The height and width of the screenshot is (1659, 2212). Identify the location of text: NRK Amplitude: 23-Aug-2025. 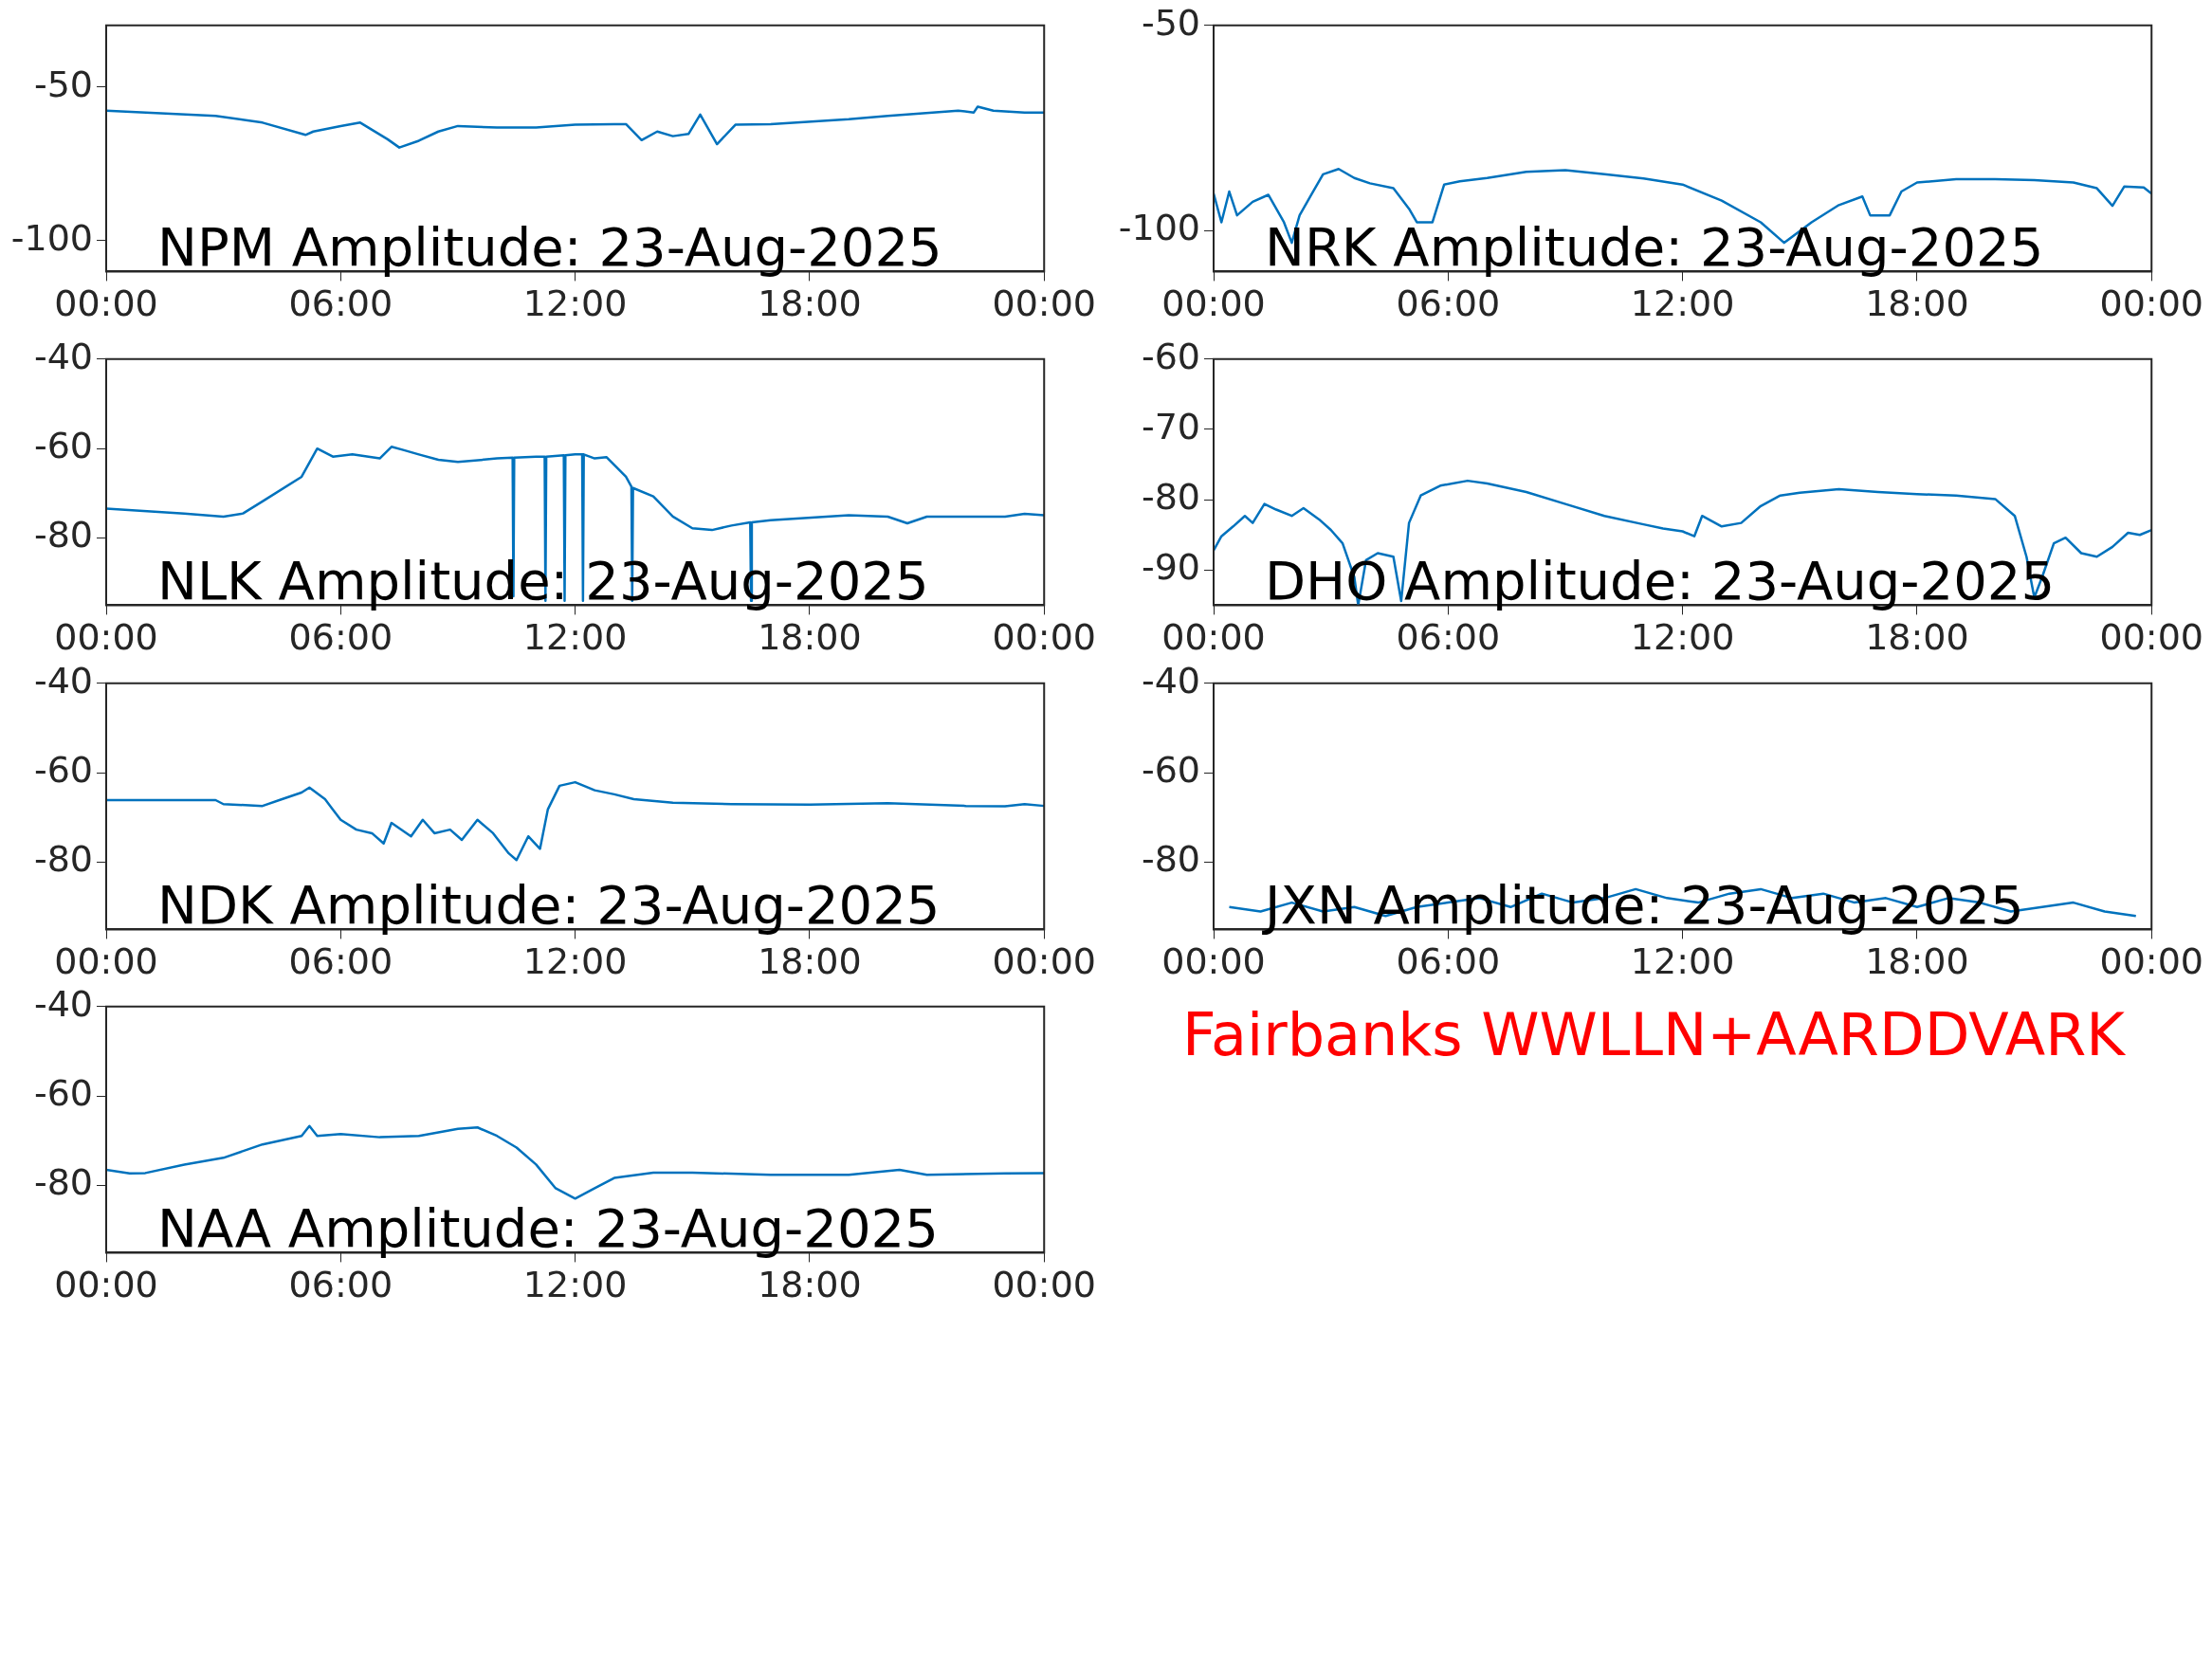
(1654, 247).